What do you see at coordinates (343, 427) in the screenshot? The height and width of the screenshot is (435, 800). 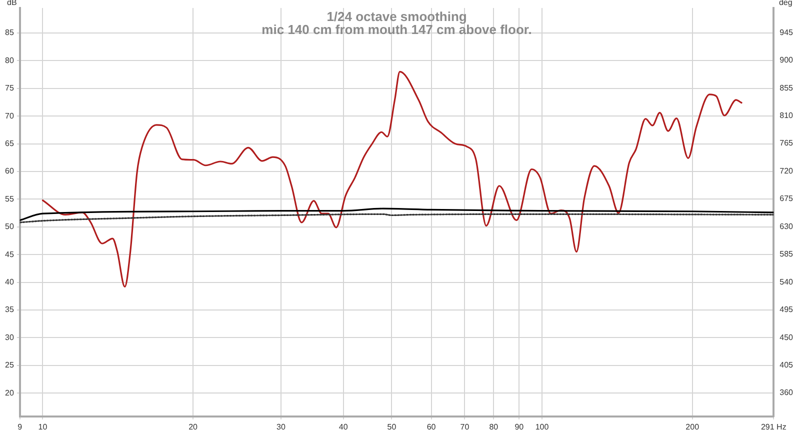 I see `x-tick-label: 40` at bounding box center [343, 427].